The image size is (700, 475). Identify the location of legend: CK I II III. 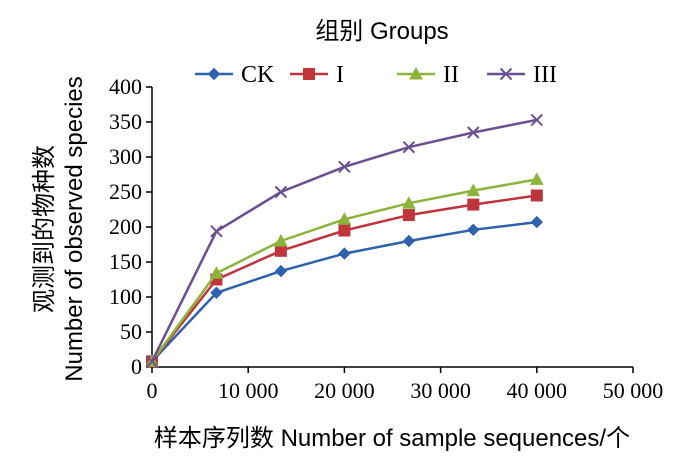
(376, 75).